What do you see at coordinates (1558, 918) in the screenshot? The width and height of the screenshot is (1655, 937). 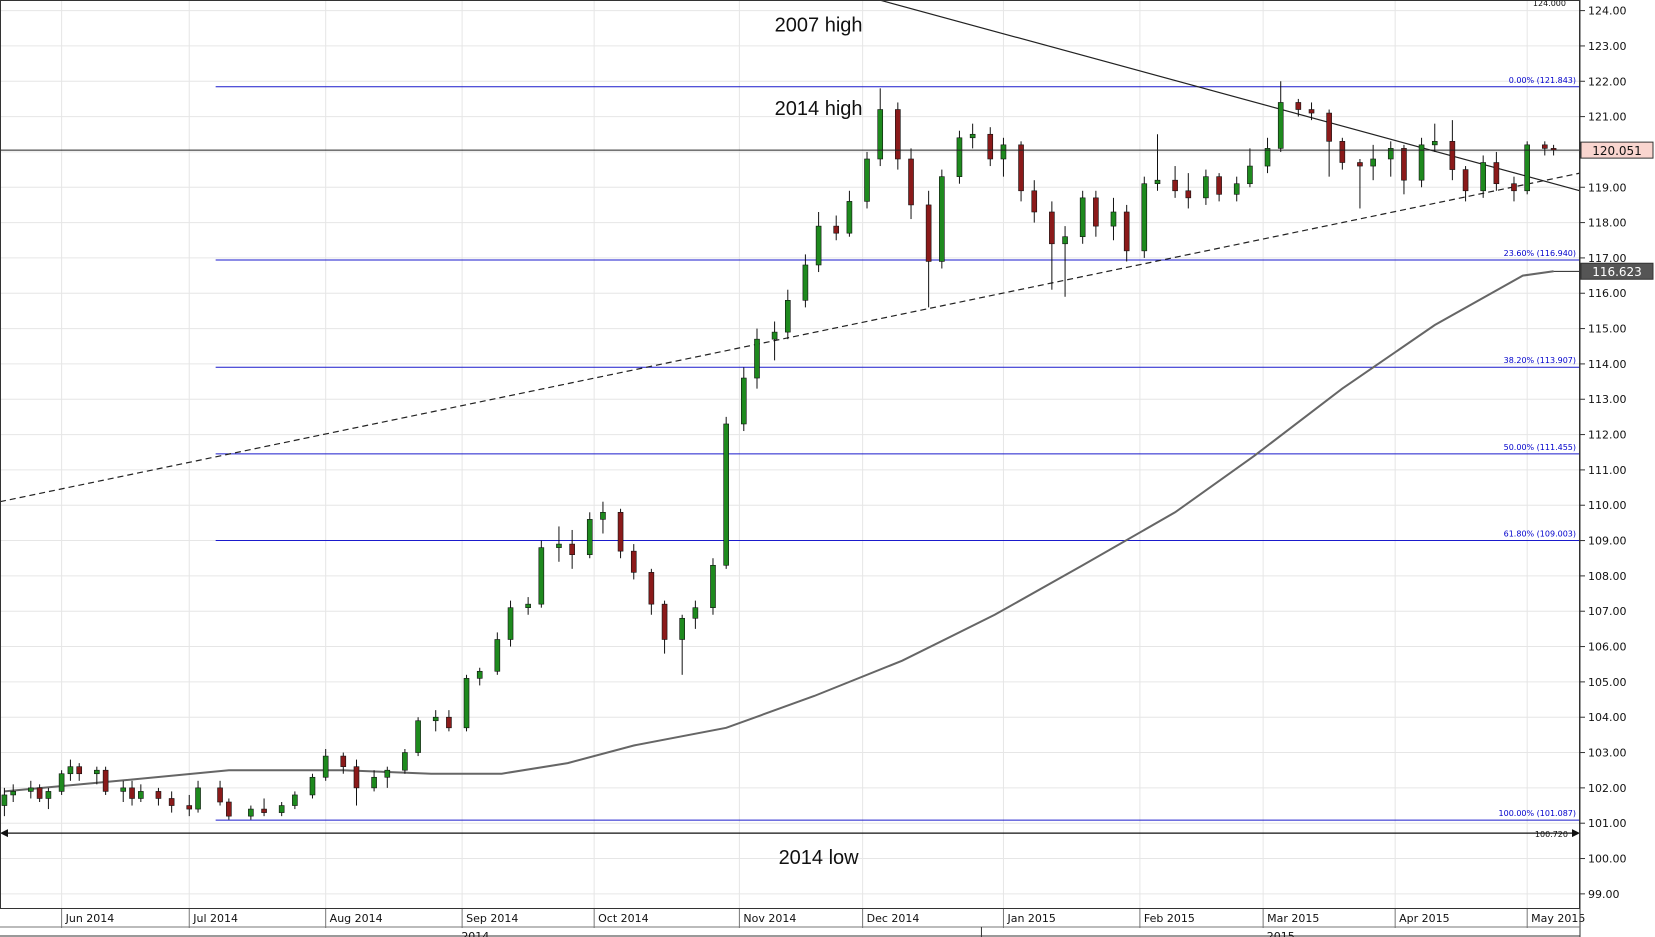 I see `x-tick-label: May 2015` at bounding box center [1558, 918].